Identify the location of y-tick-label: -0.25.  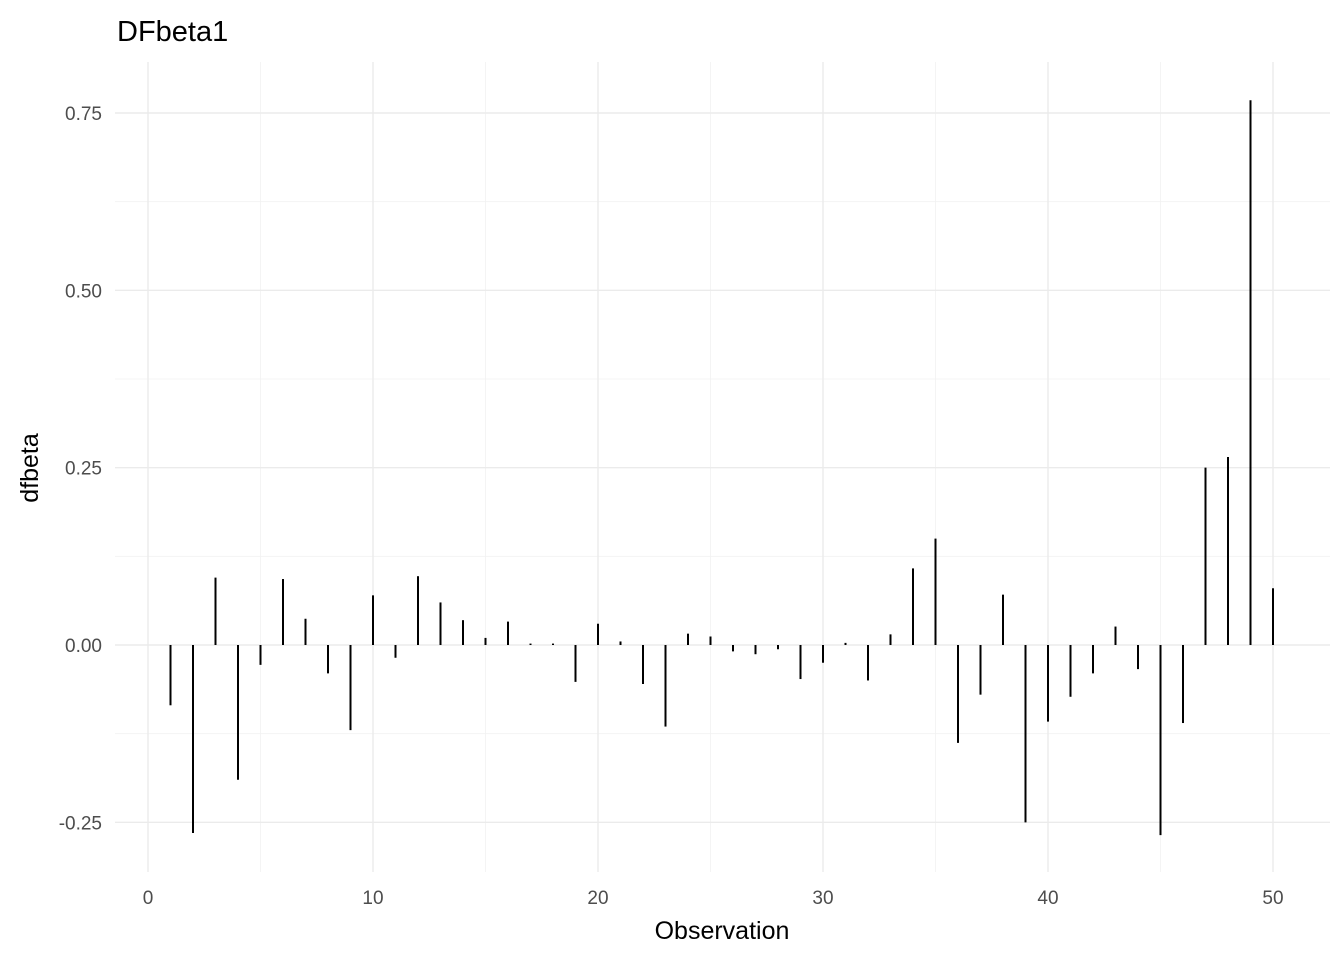
(80, 823).